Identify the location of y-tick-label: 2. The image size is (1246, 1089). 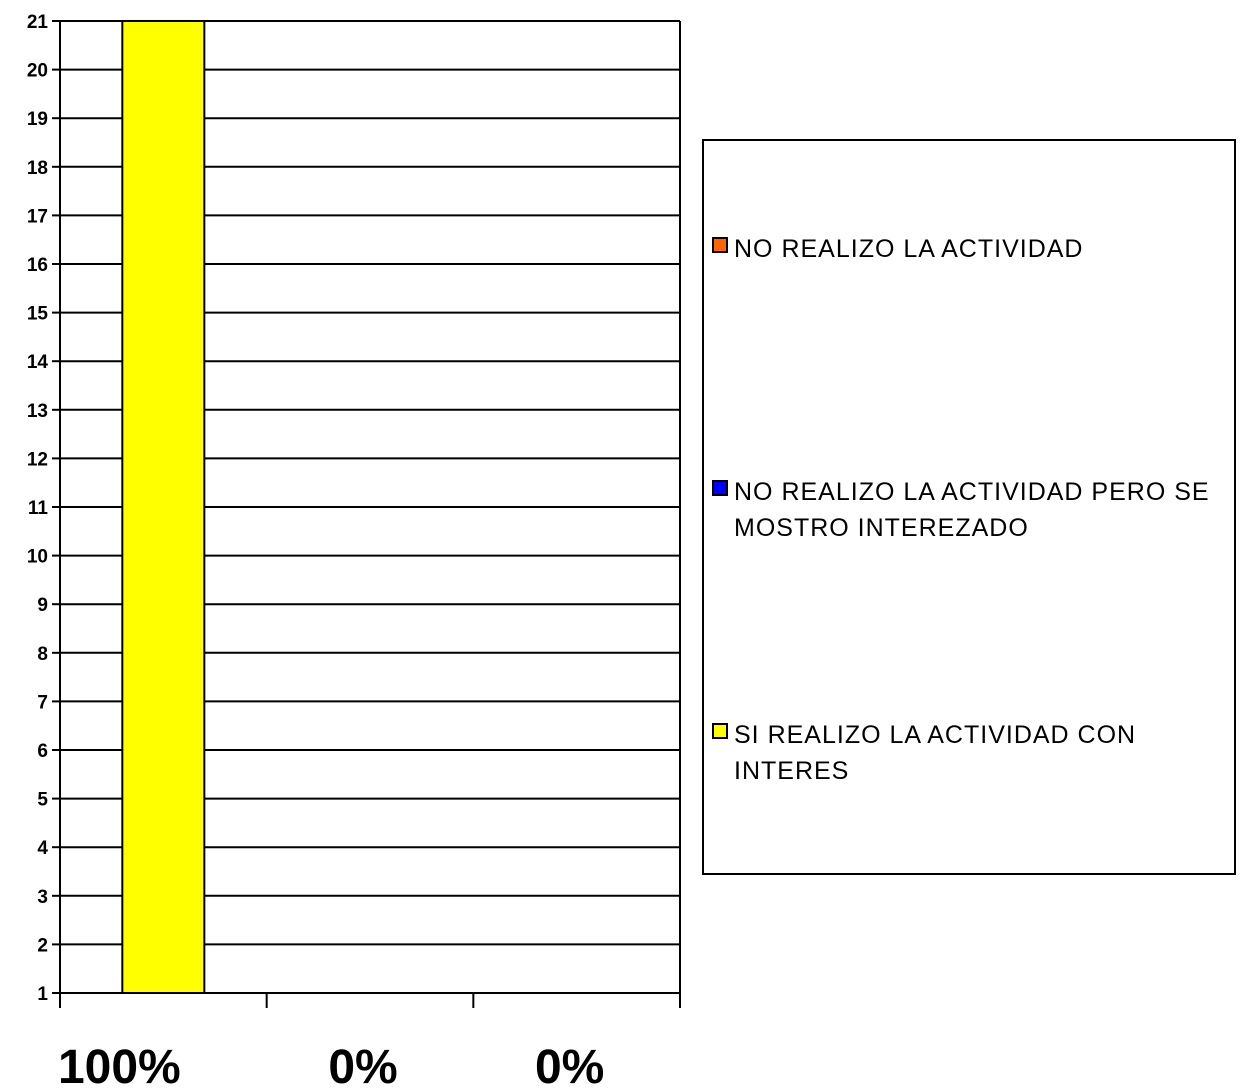
(42, 945).